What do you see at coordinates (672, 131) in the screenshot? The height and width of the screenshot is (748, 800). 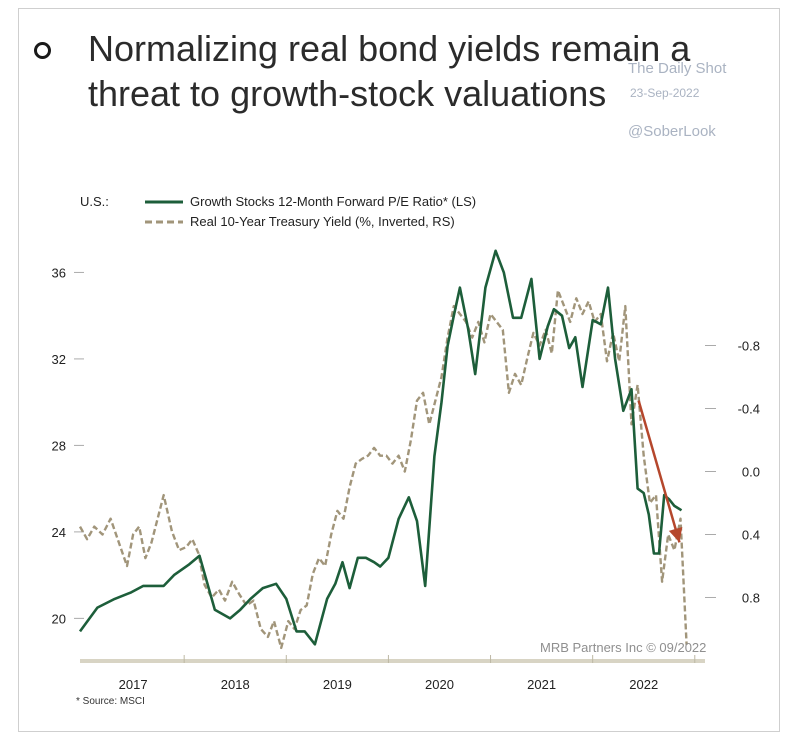 I see `watermark-handle: @SoberLook` at bounding box center [672, 131].